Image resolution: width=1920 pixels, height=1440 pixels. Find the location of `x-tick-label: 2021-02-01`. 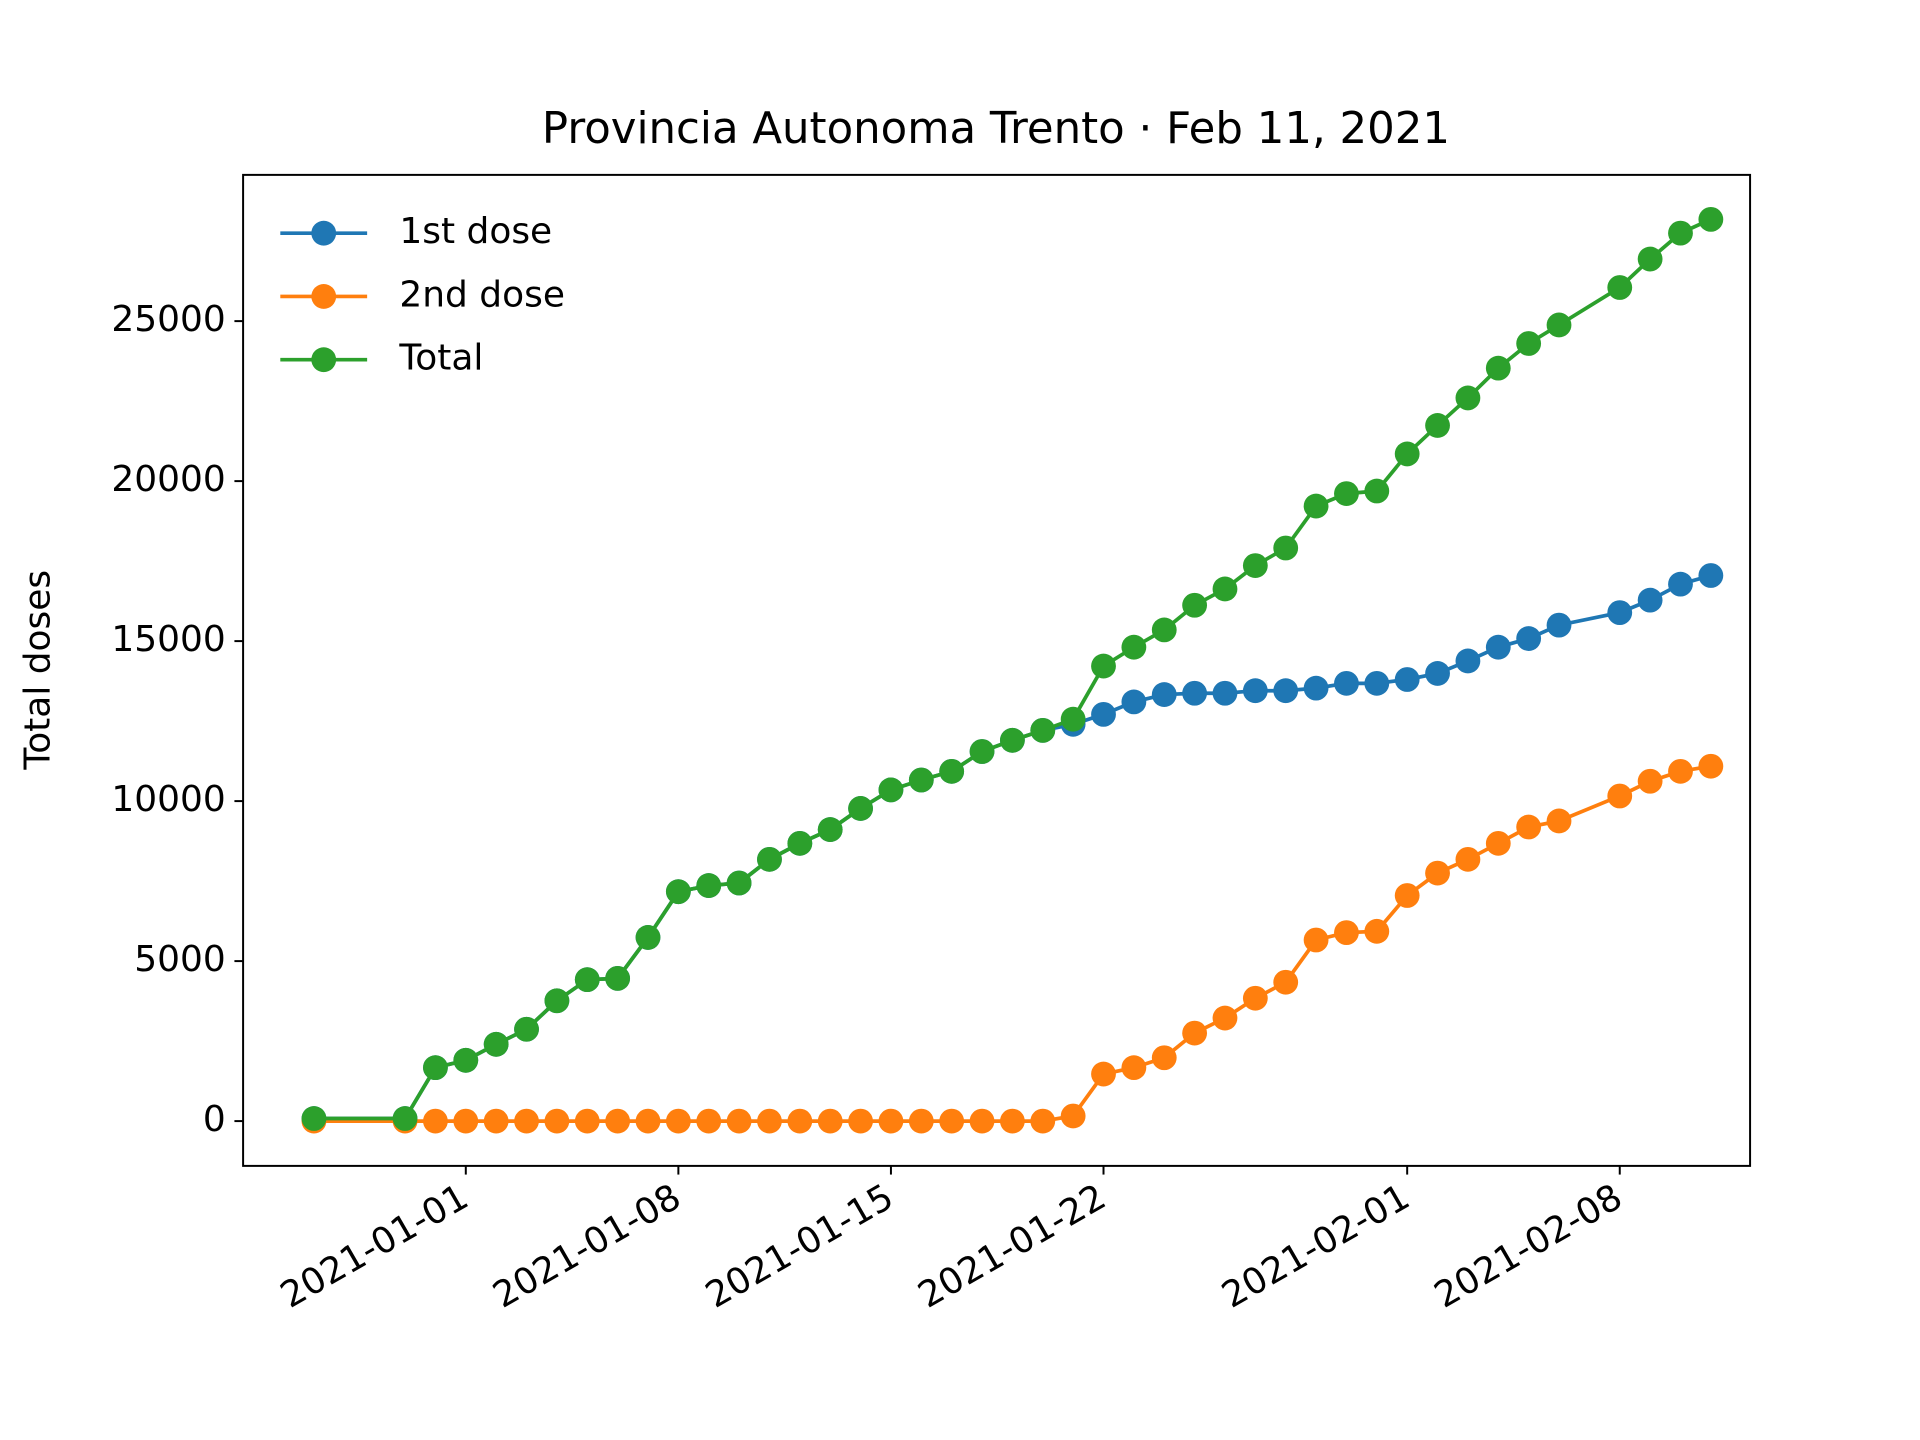

x-tick-label: 2021-02-01 is located at coordinates (1315, 1247).